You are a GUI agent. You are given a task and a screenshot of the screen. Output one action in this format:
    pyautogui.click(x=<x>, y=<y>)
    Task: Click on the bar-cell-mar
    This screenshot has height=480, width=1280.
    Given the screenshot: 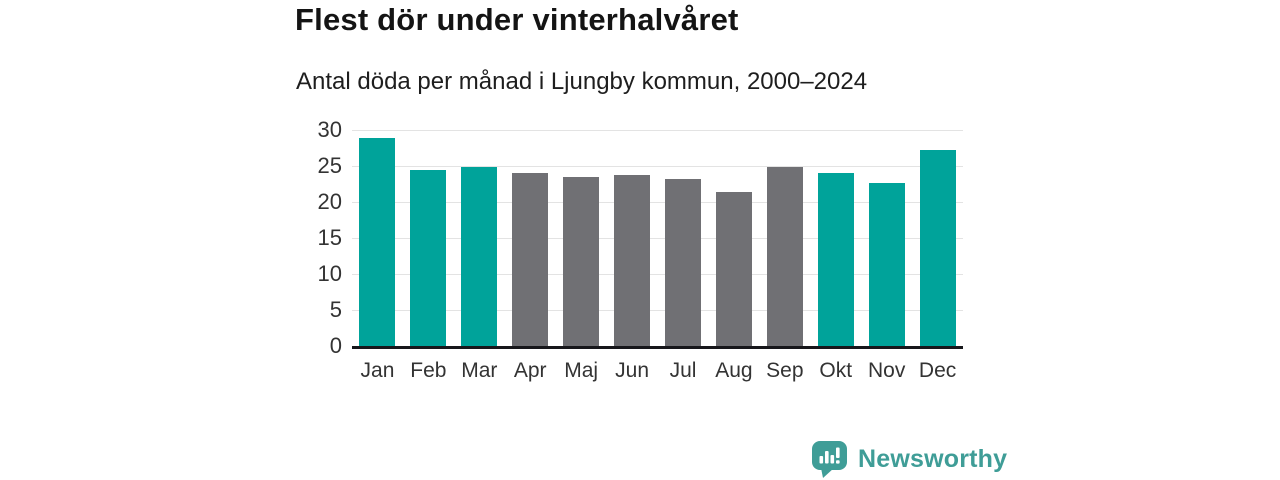 What is the action you would take?
    pyautogui.click(x=479, y=238)
    